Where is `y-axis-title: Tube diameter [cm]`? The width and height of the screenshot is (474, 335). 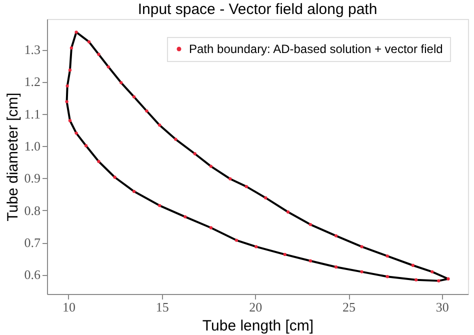
y-axis-title: Tube diameter [cm] is located at coordinates (13, 157).